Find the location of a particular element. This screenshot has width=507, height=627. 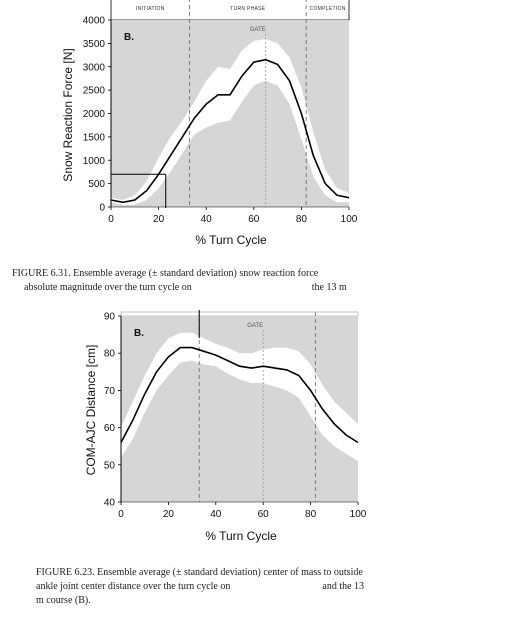

y-tick-label: 60 is located at coordinates (110, 428).